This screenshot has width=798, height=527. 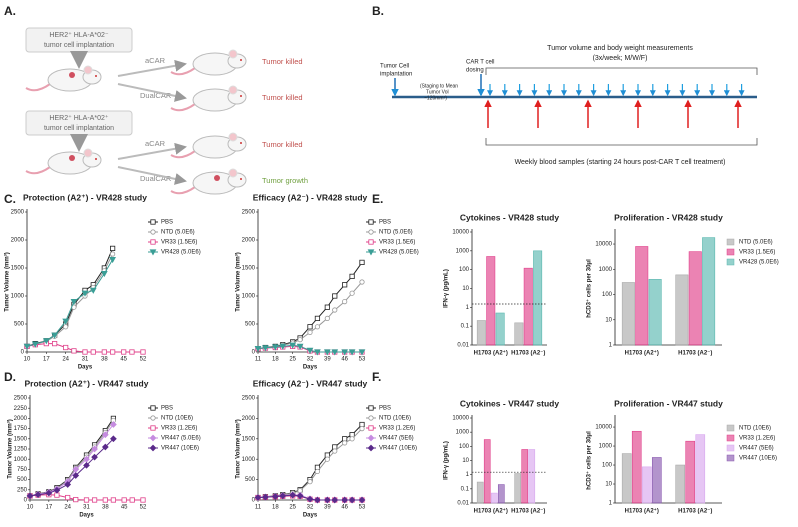 I want to click on implant-text: HER2⁺ HLA-A*02⁻, so click(x=78, y=35).